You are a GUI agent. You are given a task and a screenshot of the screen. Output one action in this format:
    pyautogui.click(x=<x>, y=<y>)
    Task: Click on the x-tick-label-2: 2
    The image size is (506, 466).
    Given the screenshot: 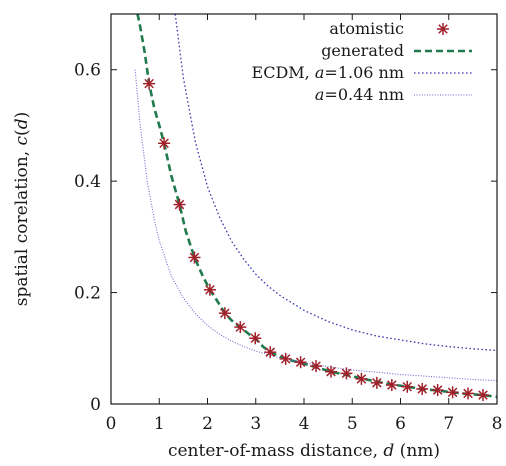 What is the action you would take?
    pyautogui.click(x=207, y=424)
    